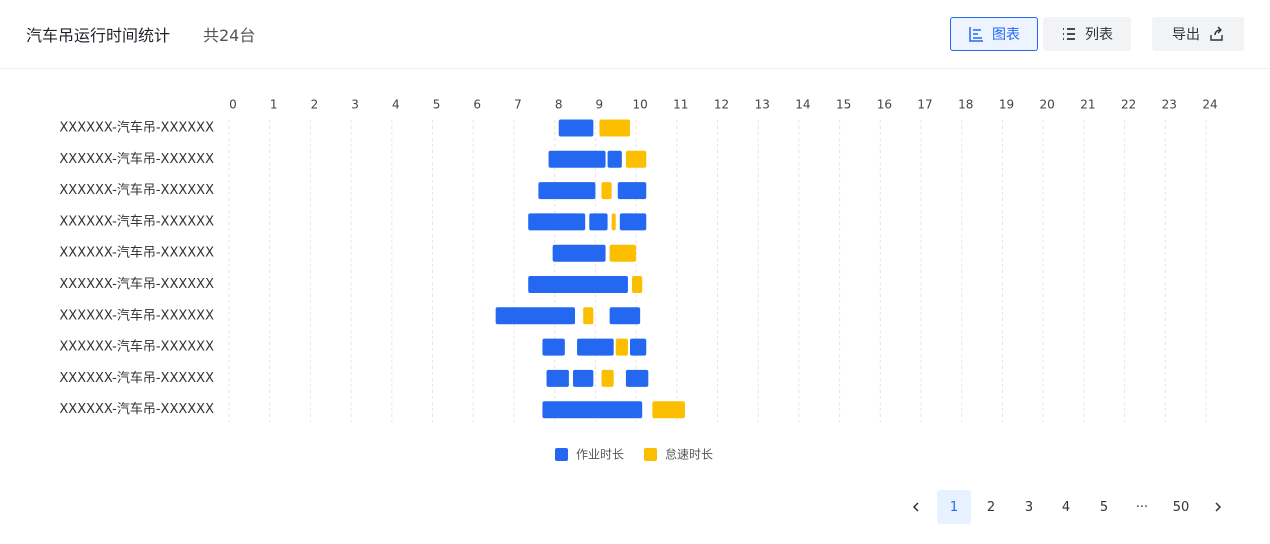 The width and height of the screenshot is (1270, 544). I want to click on x-tick-label: 7, so click(518, 105).